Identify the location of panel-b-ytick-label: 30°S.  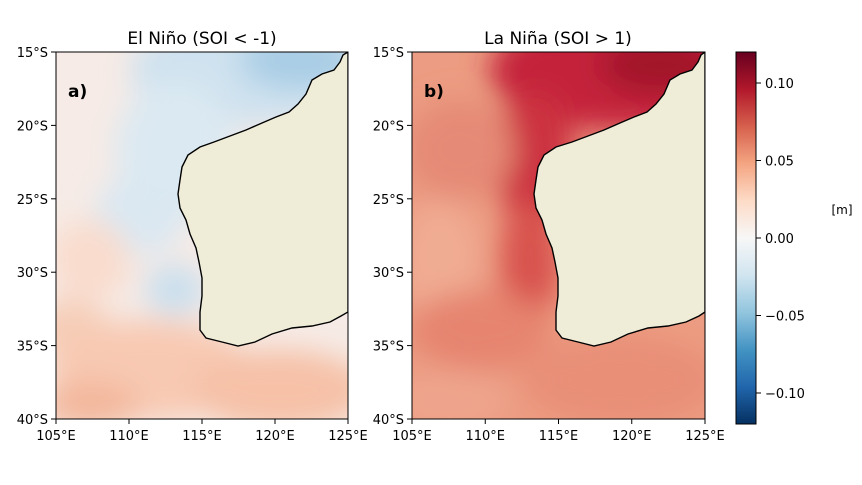
(388, 273).